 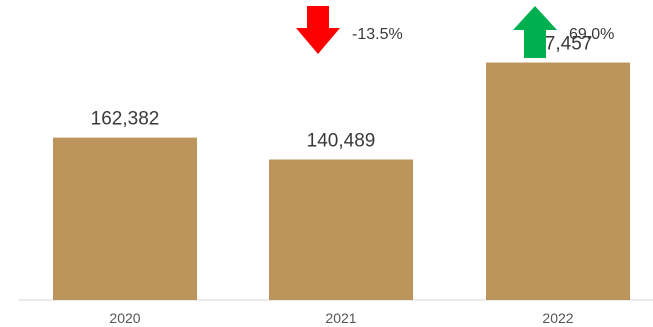 What do you see at coordinates (341, 229) in the screenshot?
I see `bar-2021` at bounding box center [341, 229].